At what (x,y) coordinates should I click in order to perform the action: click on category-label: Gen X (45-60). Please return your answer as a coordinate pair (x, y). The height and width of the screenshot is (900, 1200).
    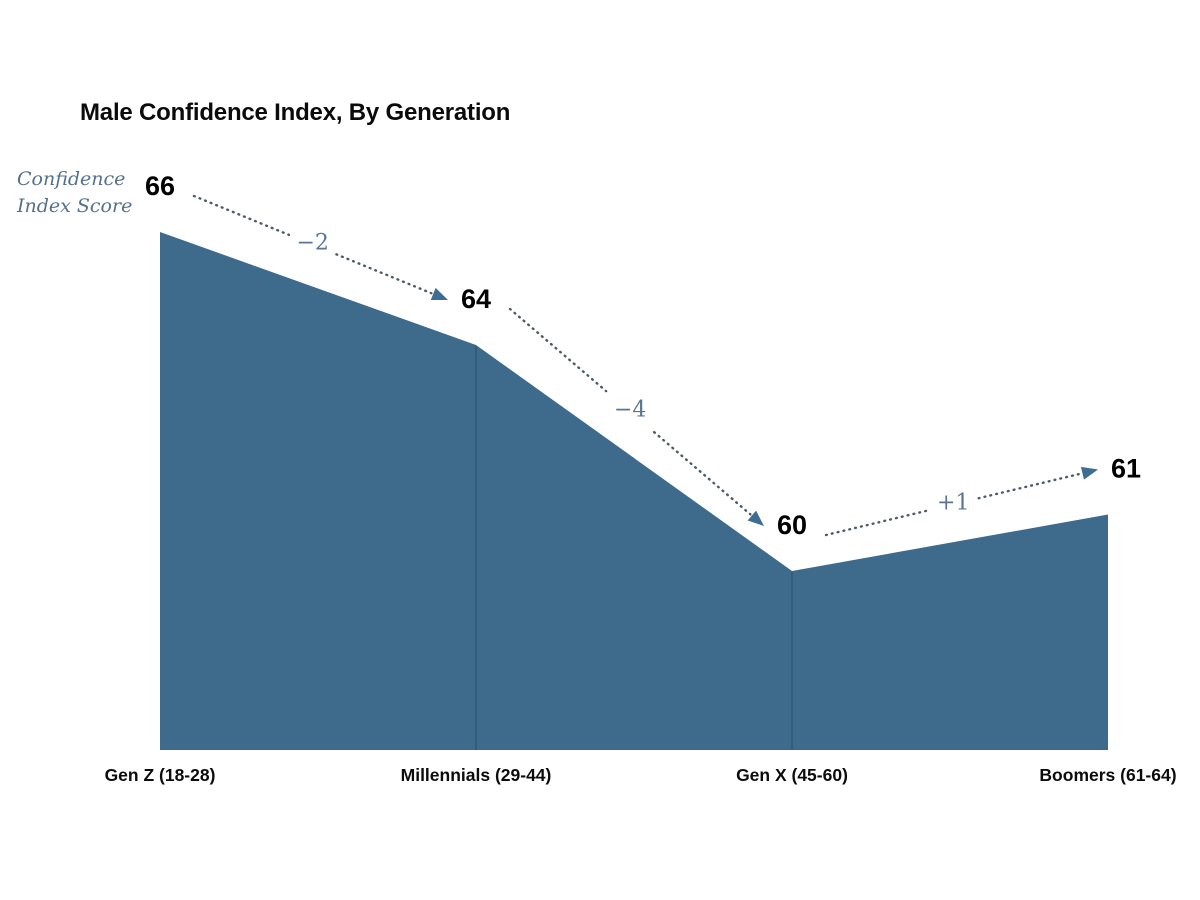
    Looking at the image, I should click on (792, 775).